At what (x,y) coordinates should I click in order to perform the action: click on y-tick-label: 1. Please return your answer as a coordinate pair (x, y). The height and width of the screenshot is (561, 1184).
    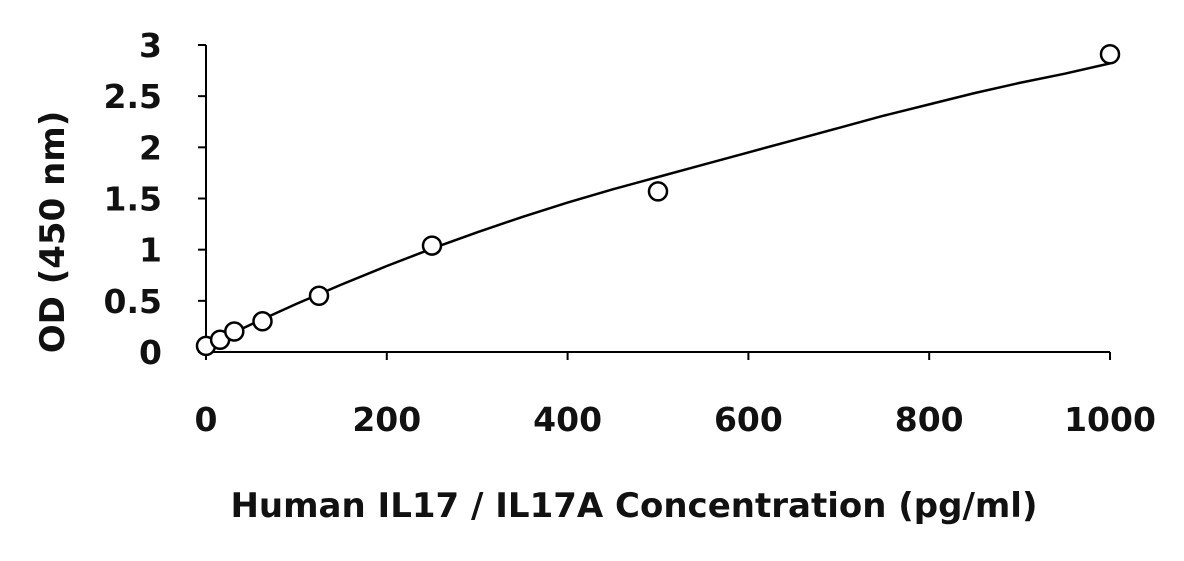
    Looking at the image, I should click on (150, 250).